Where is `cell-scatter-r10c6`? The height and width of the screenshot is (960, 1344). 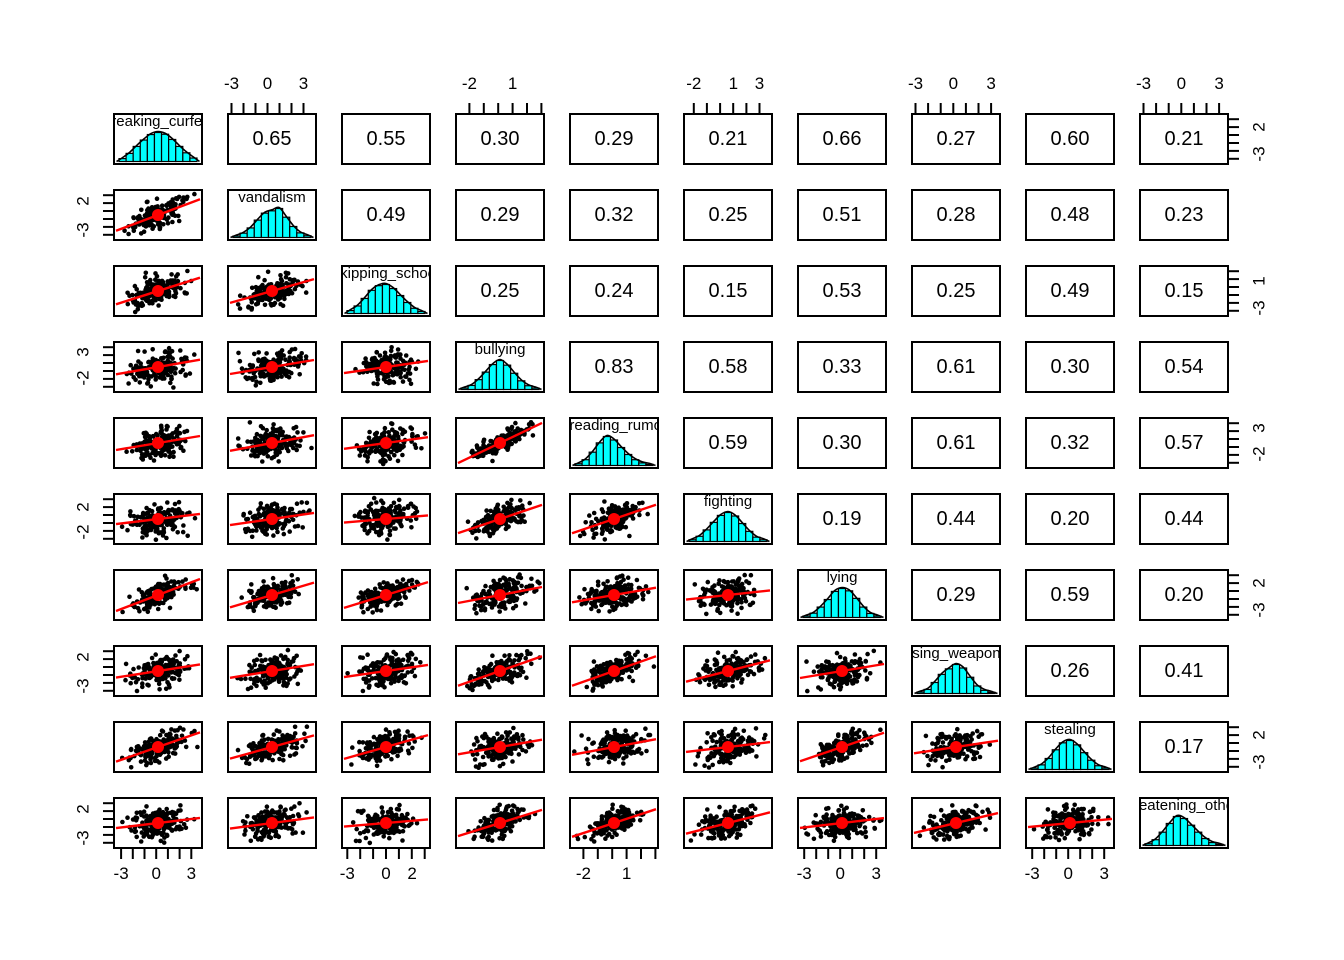
cell-scatter-r10c6 is located at coordinates (728, 823).